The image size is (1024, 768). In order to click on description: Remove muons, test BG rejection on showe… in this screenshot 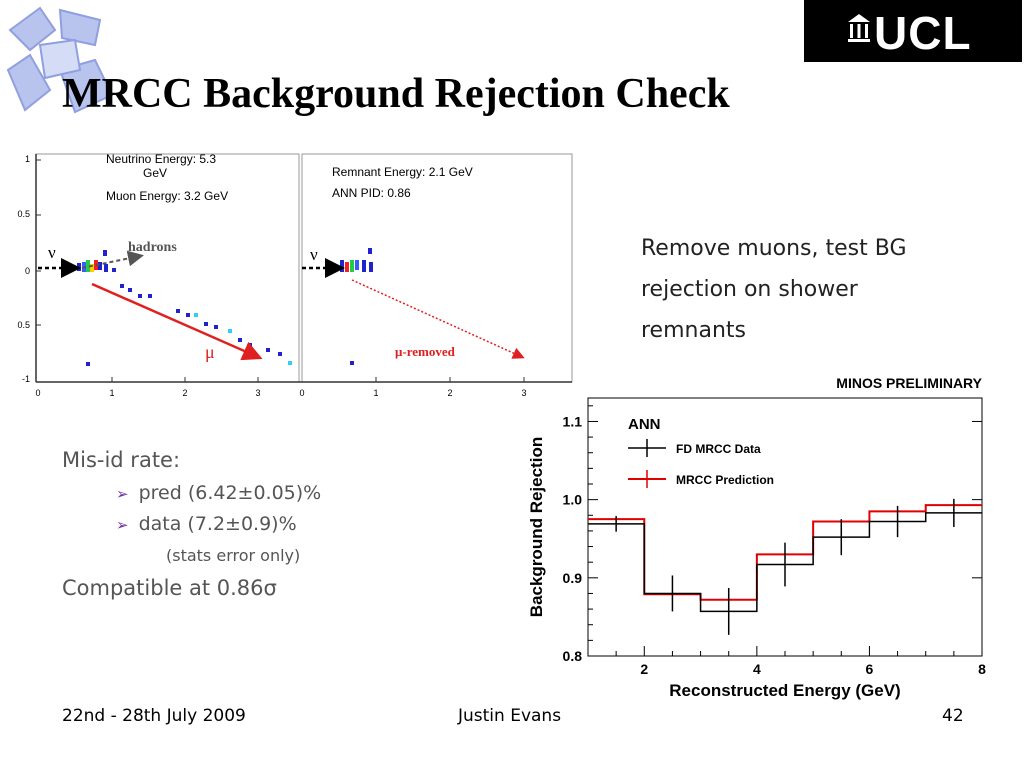, I will do `click(811, 289)`.